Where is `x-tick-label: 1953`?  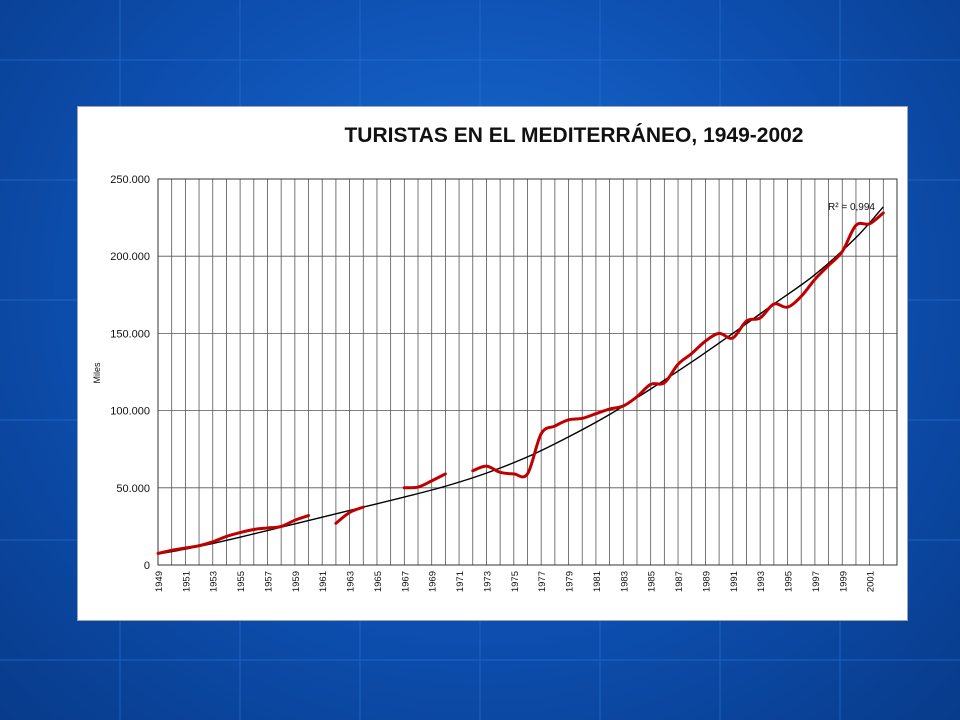
x-tick-label: 1953 is located at coordinates (214, 581).